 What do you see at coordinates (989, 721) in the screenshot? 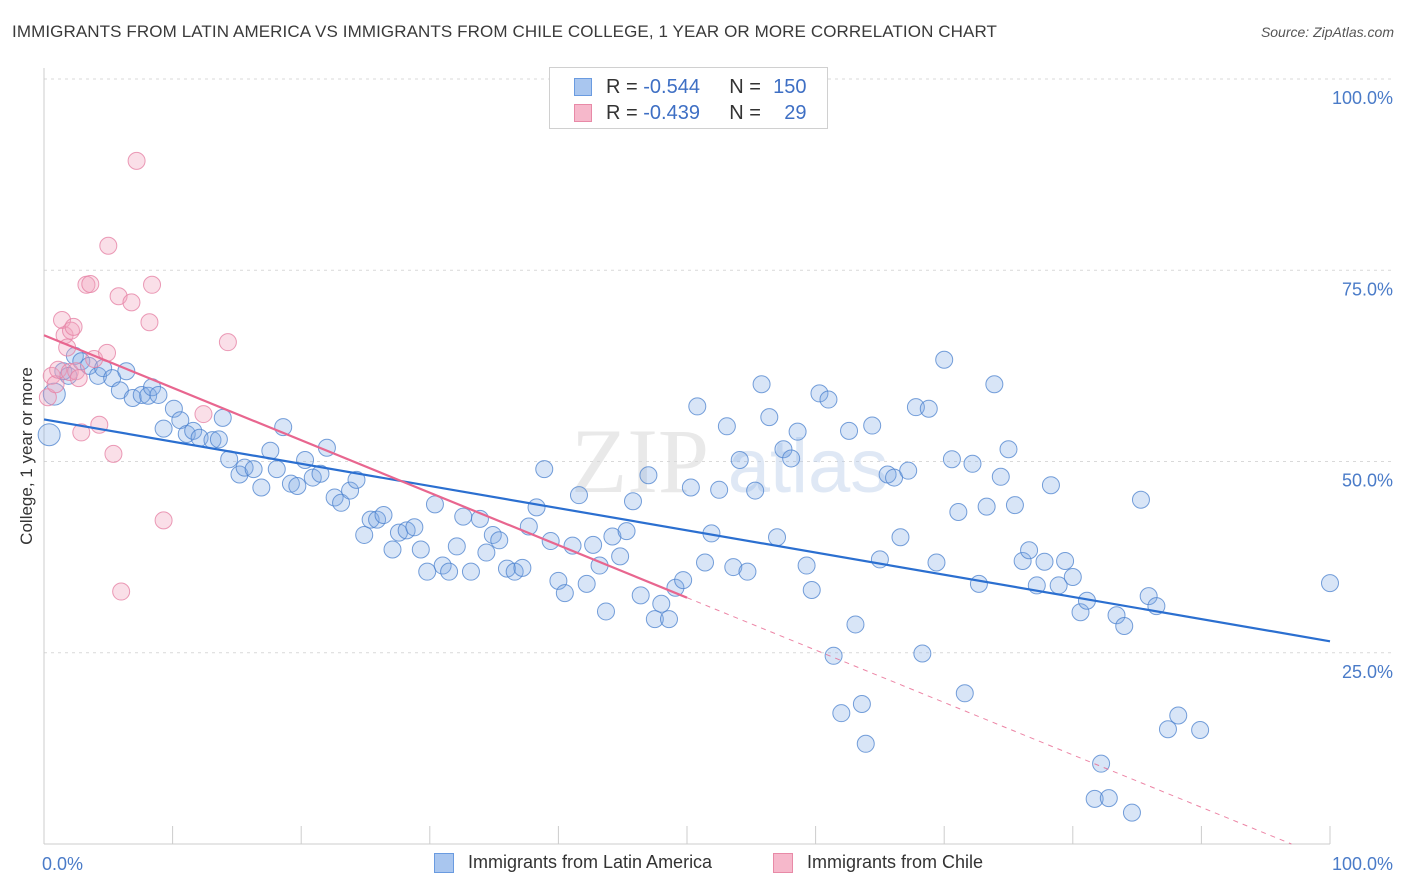
I see `trend-line-chile-extrapolated` at bounding box center [989, 721].